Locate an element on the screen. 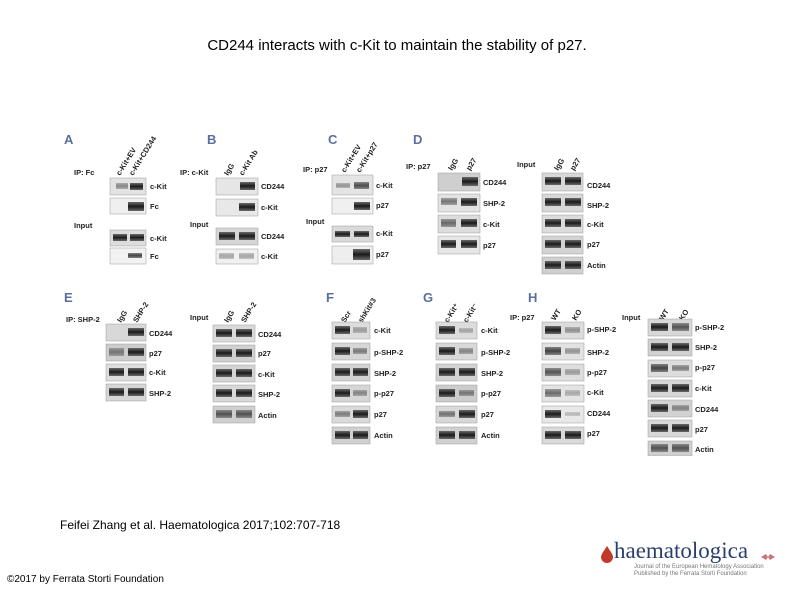 The height and width of the screenshot is (595, 794). panel-e-input-row-2: p27 is located at coordinates (264, 353).